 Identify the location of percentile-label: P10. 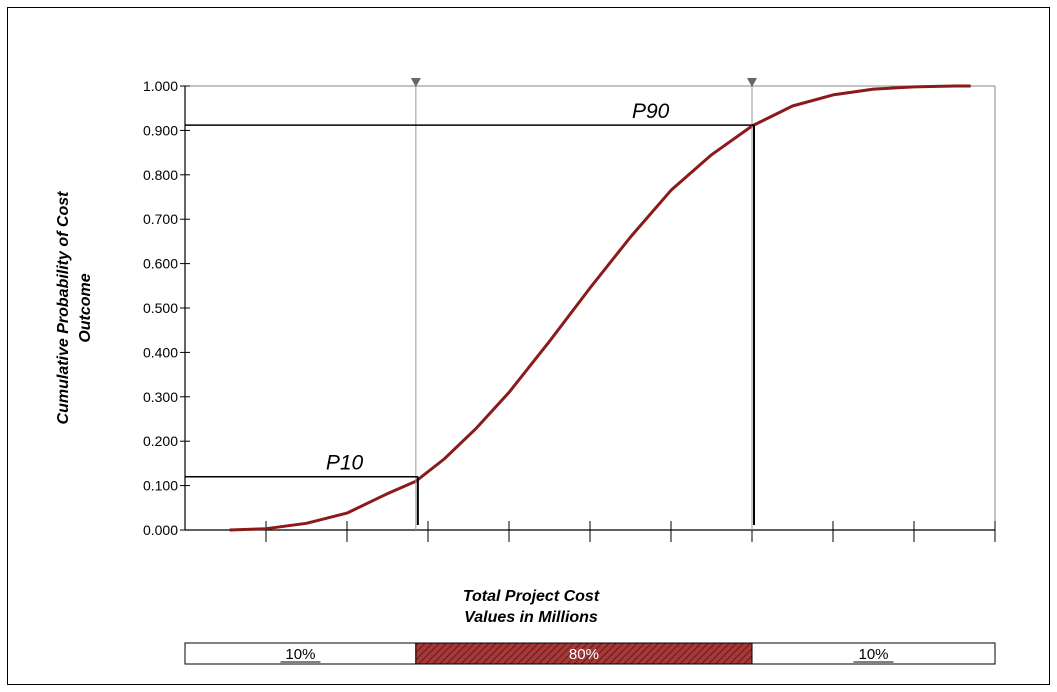
(345, 463).